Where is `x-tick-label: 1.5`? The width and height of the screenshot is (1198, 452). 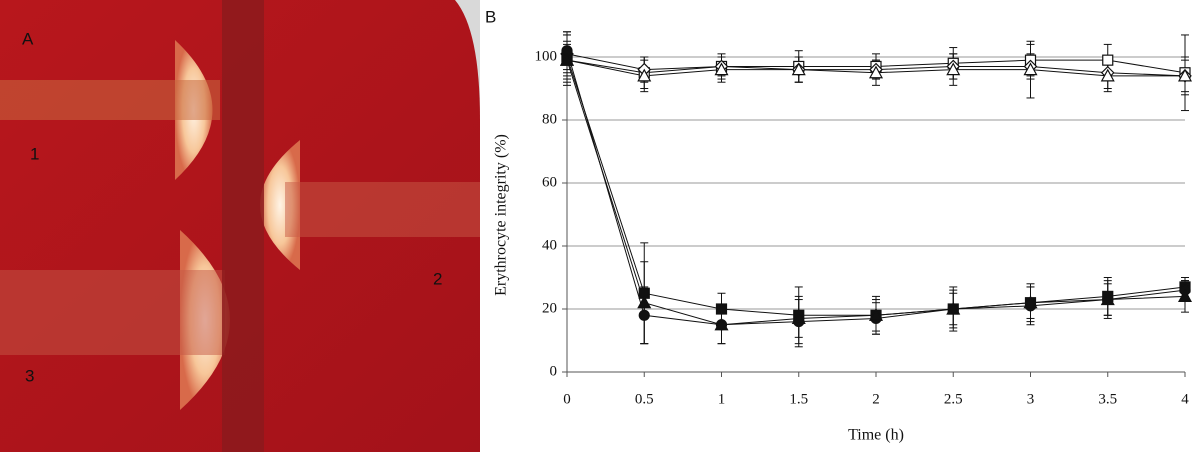 x-tick-label: 1.5 is located at coordinates (798, 399).